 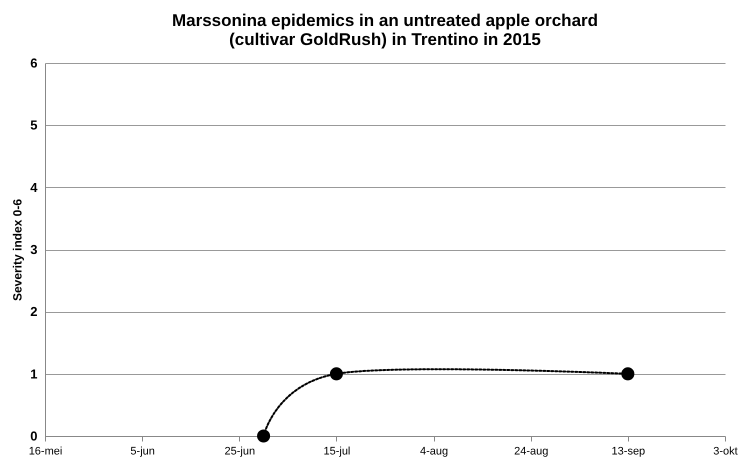 What do you see at coordinates (34, 374) in the screenshot?
I see `y-tick-label: 1` at bounding box center [34, 374].